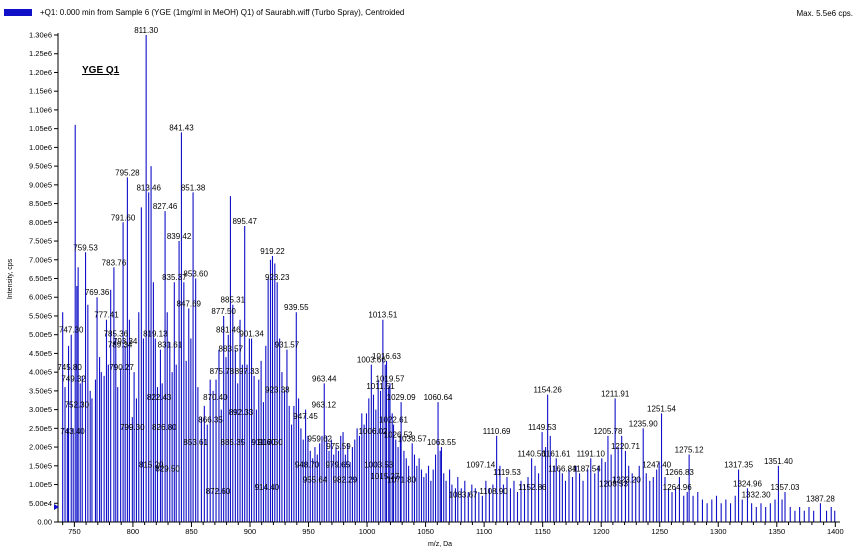 Image resolution: width=863 pixels, height=558 pixels. What do you see at coordinates (308, 531) in the screenshot?
I see `x-tick-label: 950` at bounding box center [308, 531].